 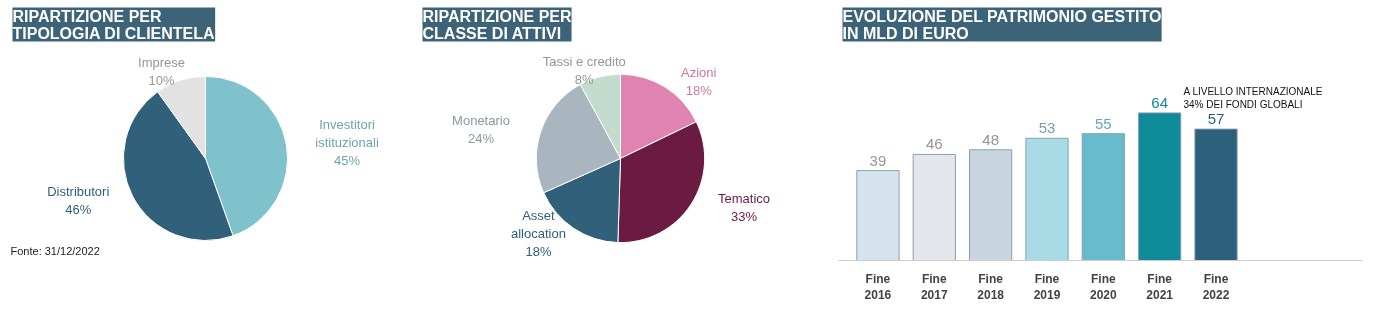 What do you see at coordinates (347, 161) in the screenshot?
I see `data-label: 45%` at bounding box center [347, 161].